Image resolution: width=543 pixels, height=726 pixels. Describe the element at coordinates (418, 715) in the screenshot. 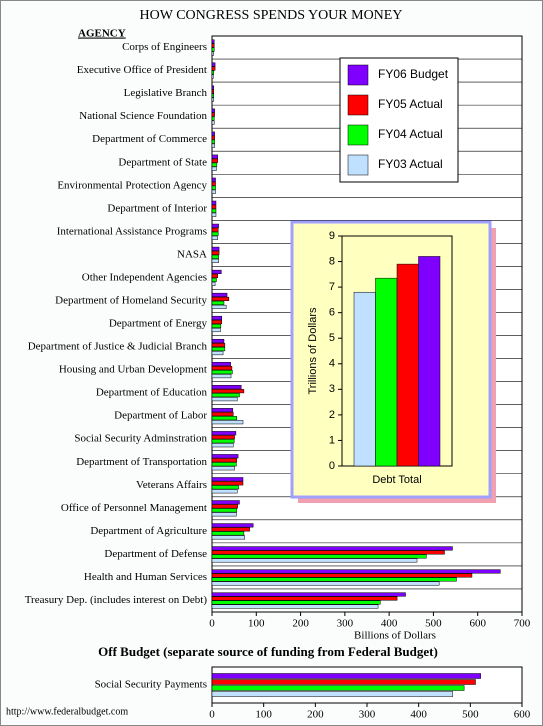

I see `x-tick-label: 400` at that location.